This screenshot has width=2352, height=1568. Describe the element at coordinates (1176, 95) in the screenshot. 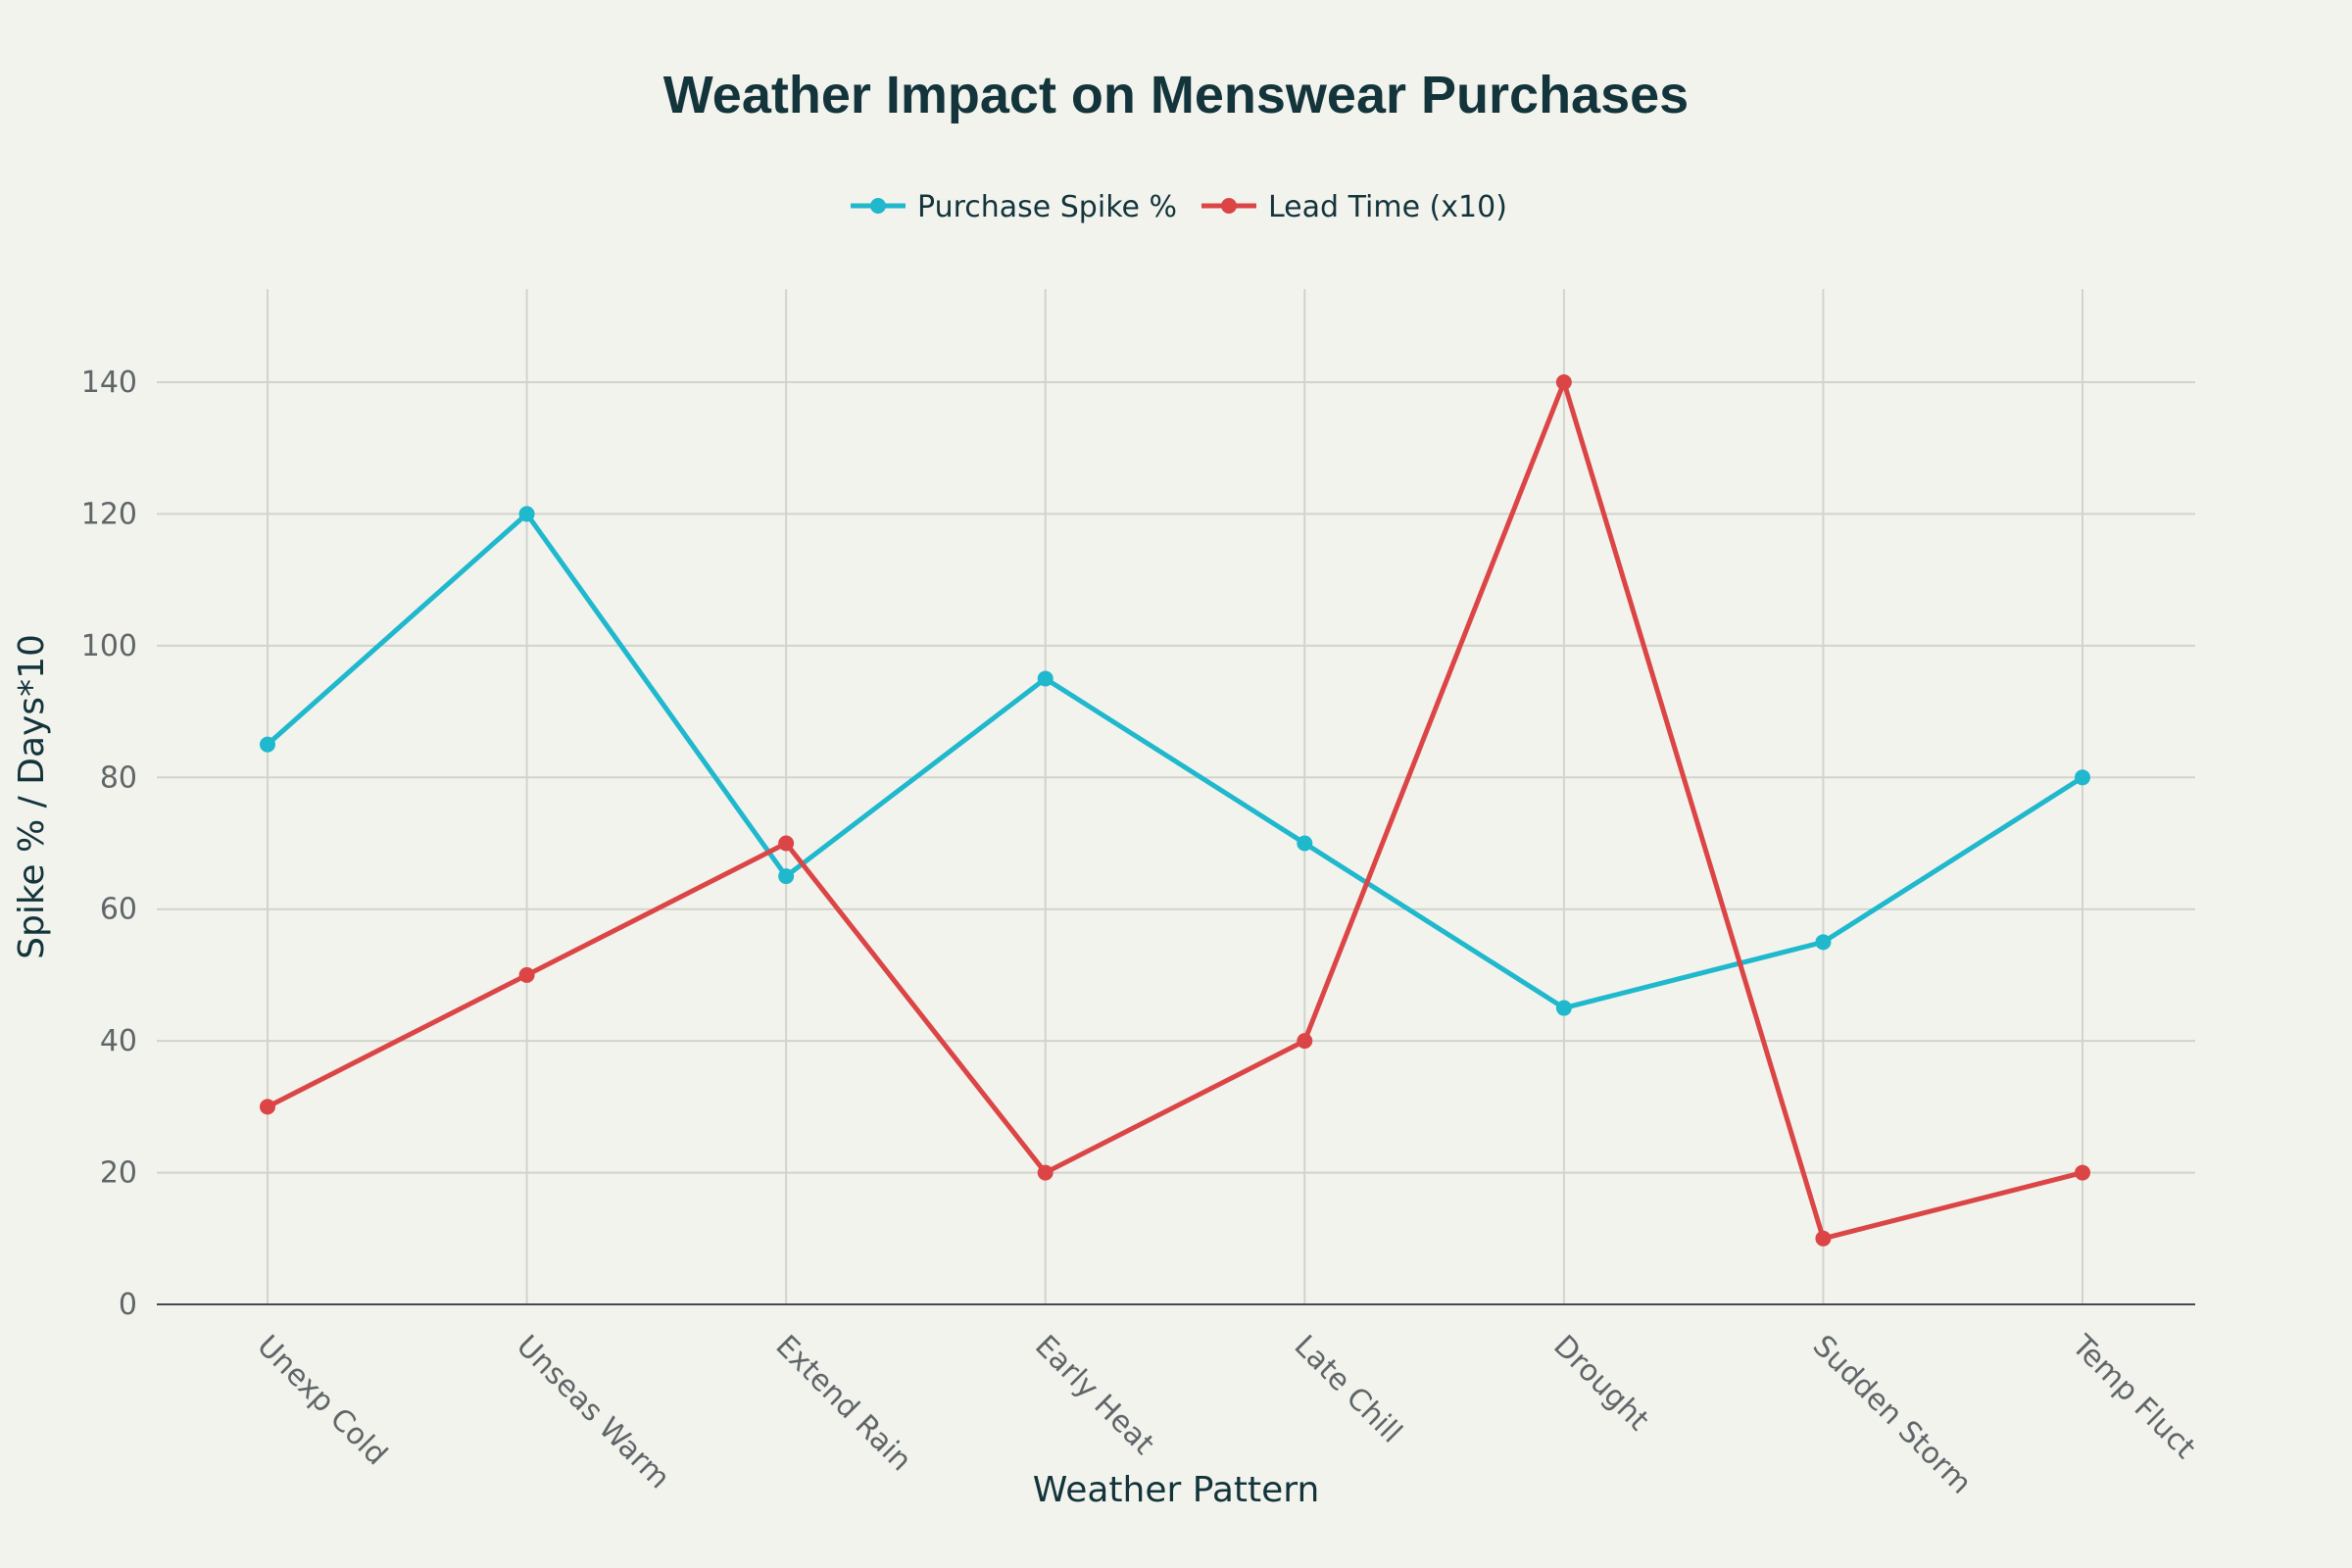

I see `chart-title: Weather Impact on Menswear Purchases` at that location.